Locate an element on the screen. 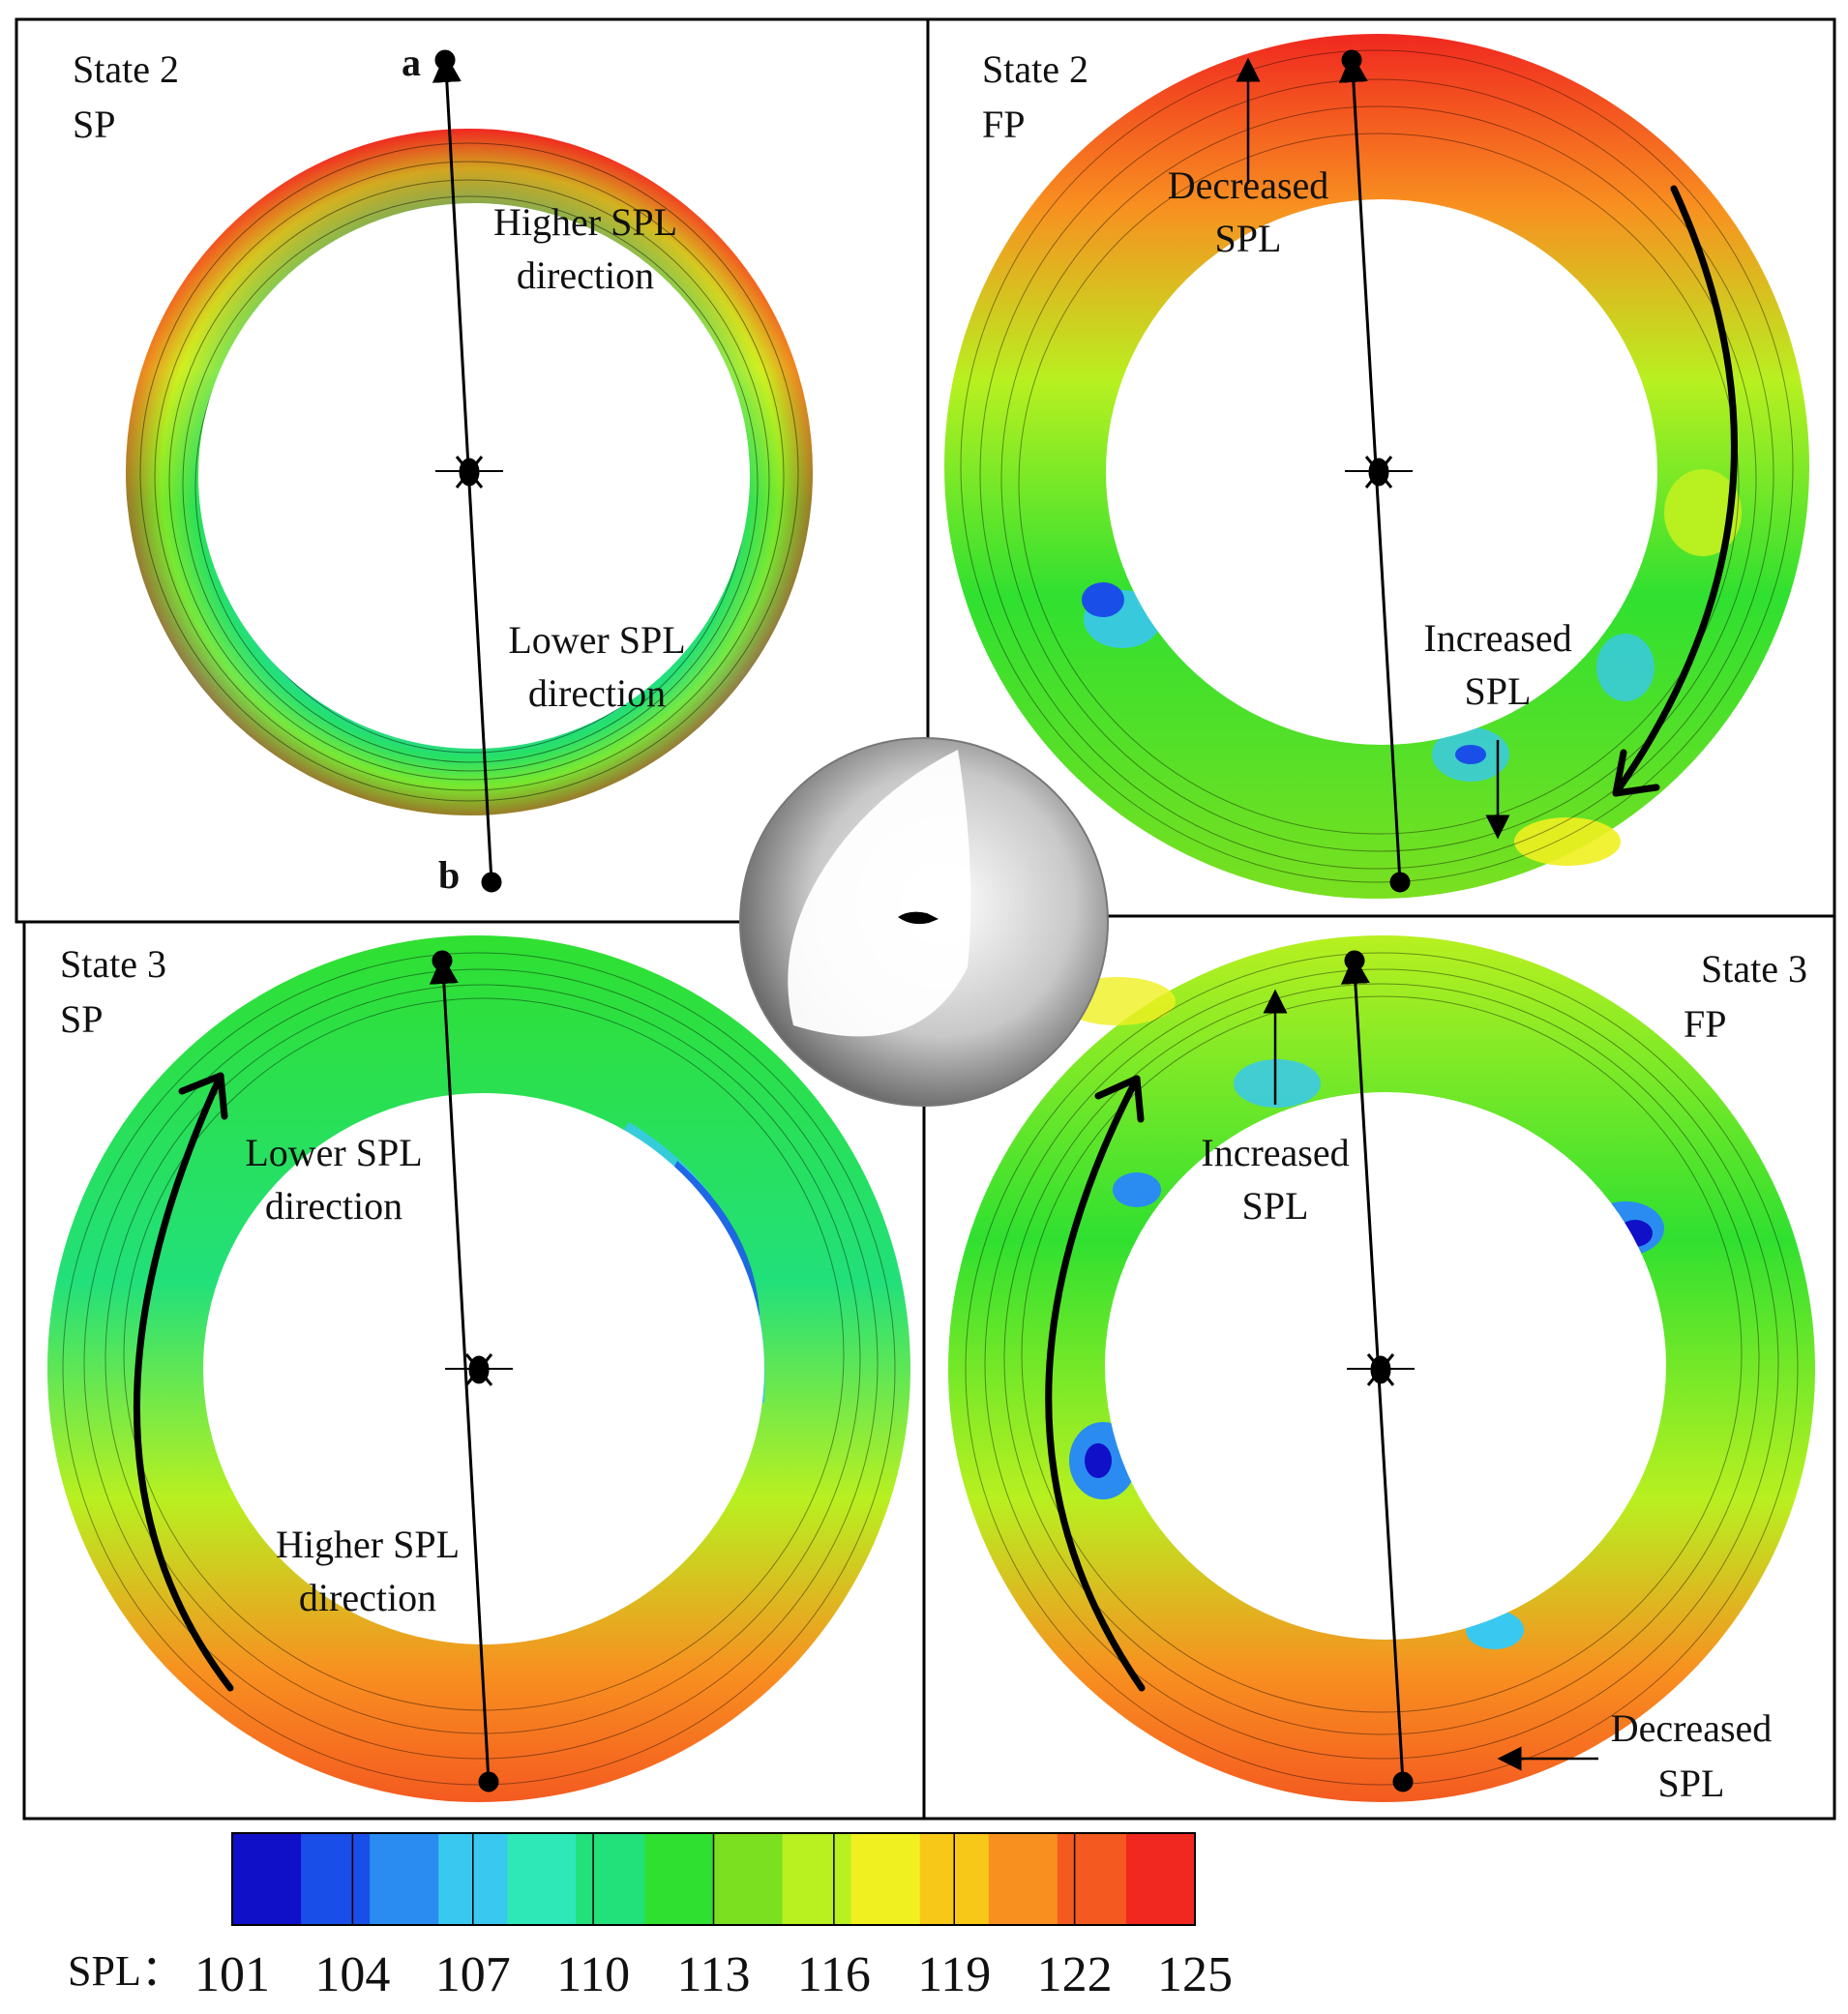  helicopter-icon-bottom-left is located at coordinates (479, 1369).